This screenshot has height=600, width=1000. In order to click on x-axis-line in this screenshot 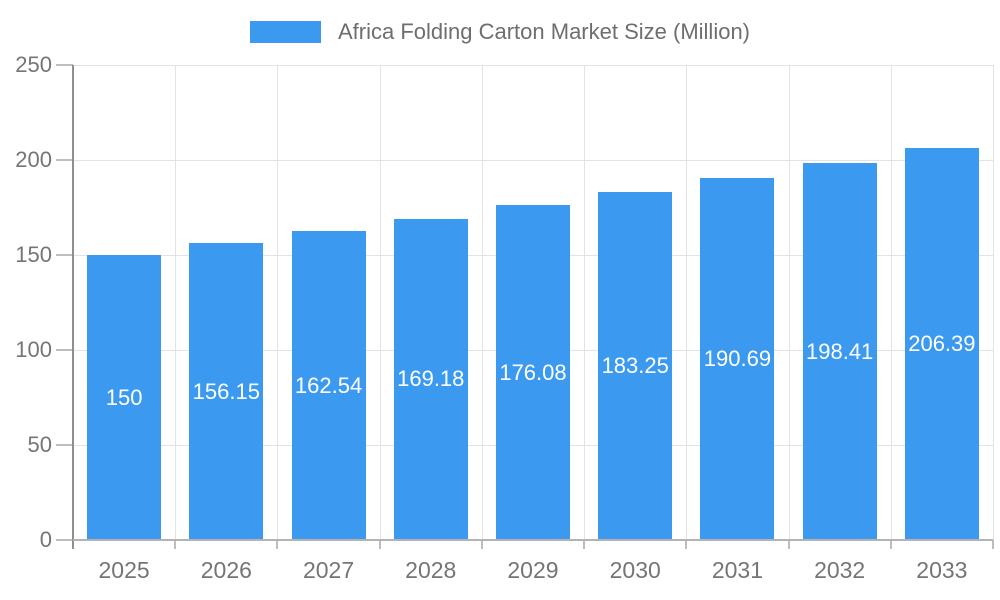, I will do `click(533, 540)`.